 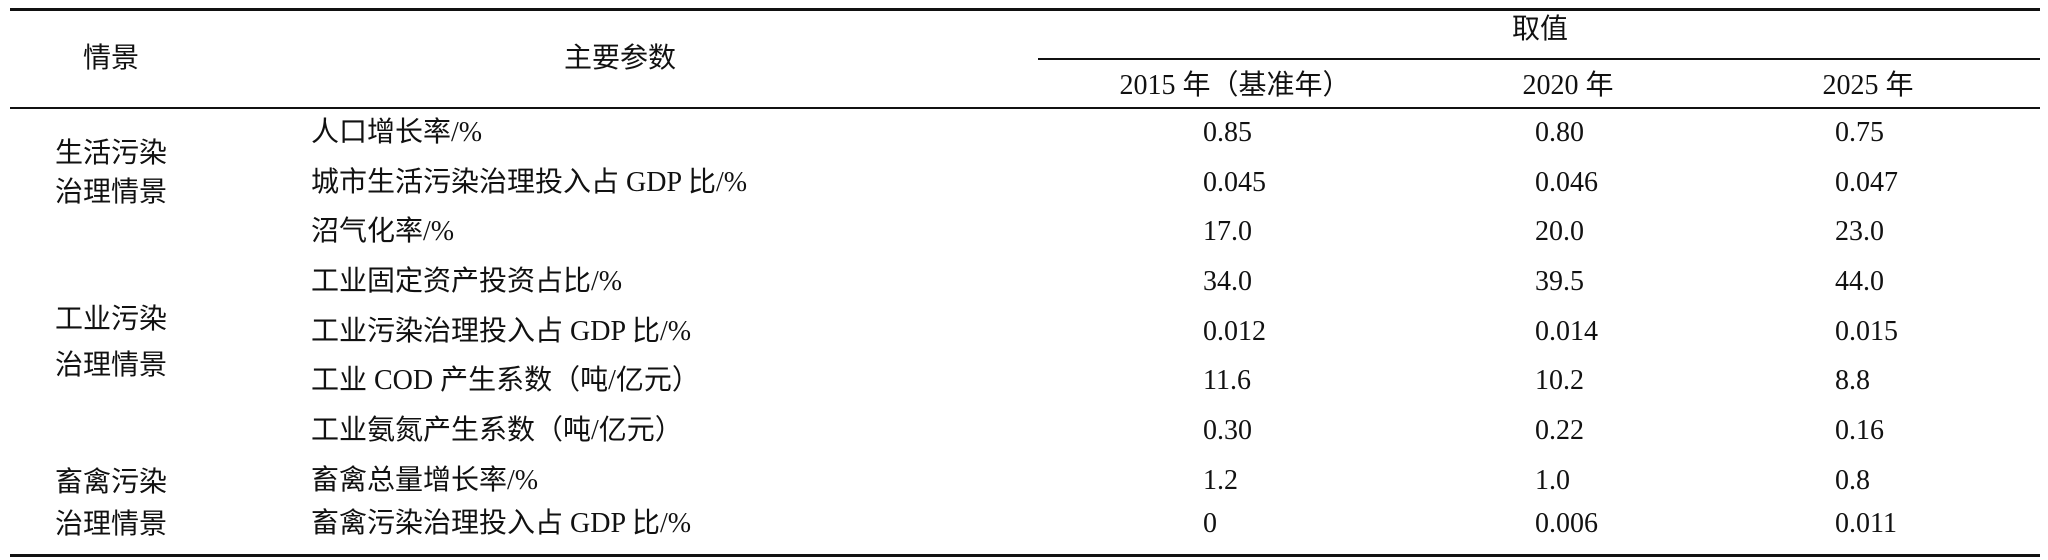 What do you see at coordinates (1866, 182) in the screenshot?
I see `value-cell: 0.047` at bounding box center [1866, 182].